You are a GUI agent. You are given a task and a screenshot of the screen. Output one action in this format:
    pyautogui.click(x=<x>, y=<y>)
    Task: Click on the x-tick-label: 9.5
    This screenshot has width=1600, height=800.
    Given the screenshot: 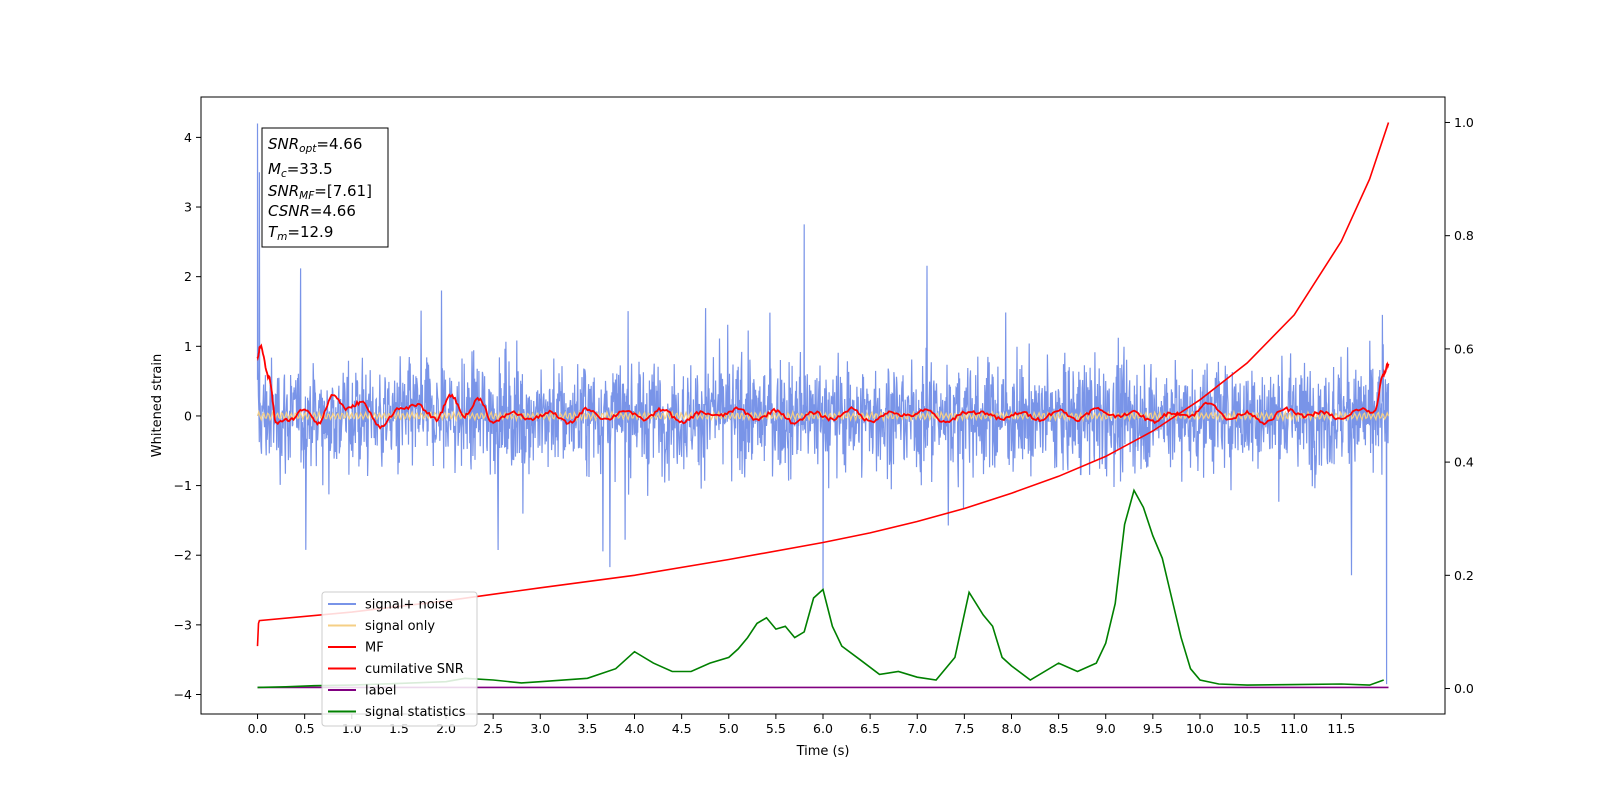 What is the action you would take?
    pyautogui.click(x=1153, y=728)
    